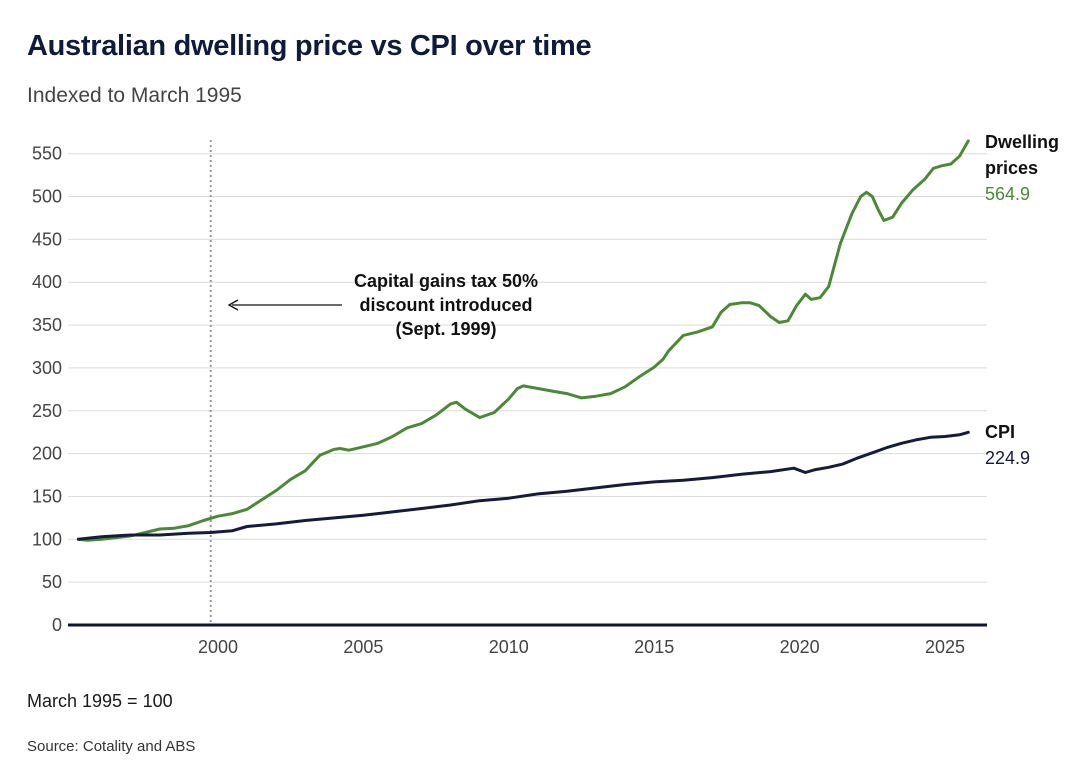 This screenshot has width=1080, height=769. What do you see at coordinates (47, 282) in the screenshot?
I see `y-tick-label: 400` at bounding box center [47, 282].